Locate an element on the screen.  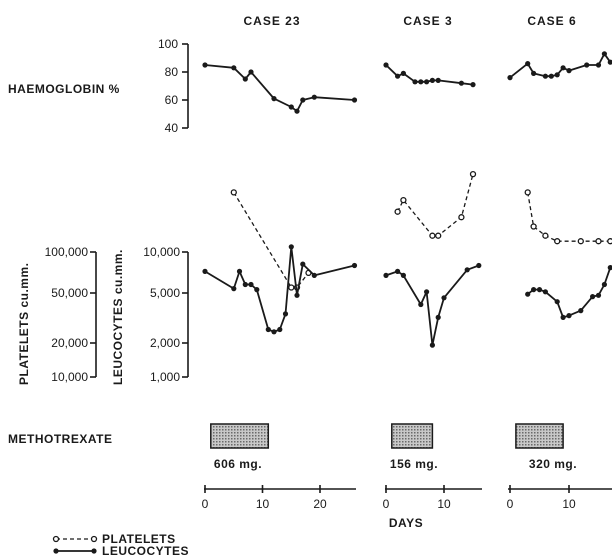
platelets-tick-label: 50,000 is located at coordinates (69, 293).